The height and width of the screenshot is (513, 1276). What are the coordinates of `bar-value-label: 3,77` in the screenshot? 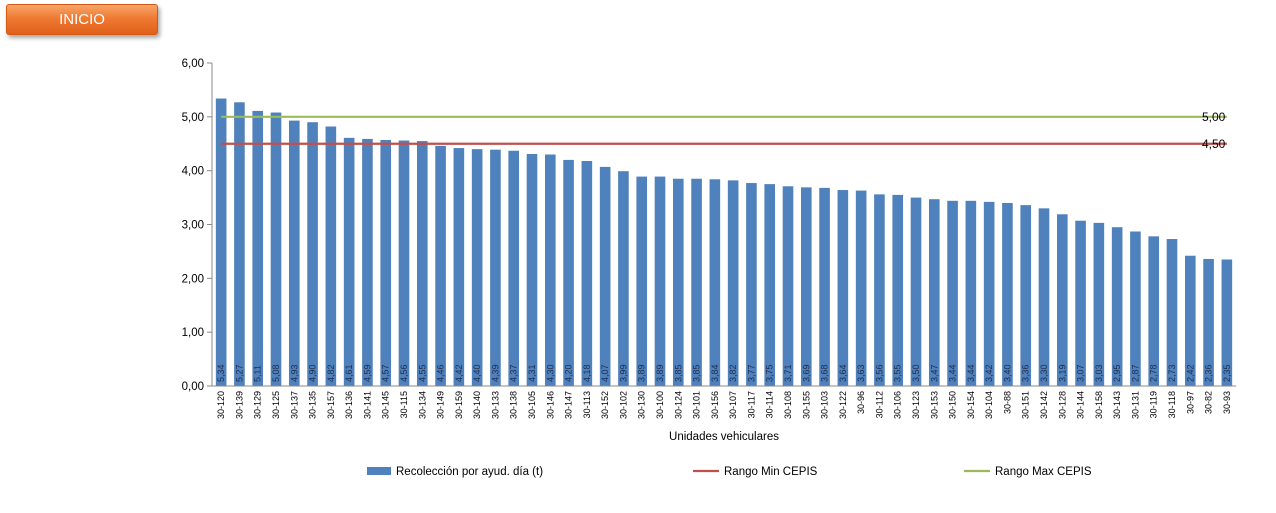 It's located at (751, 373).